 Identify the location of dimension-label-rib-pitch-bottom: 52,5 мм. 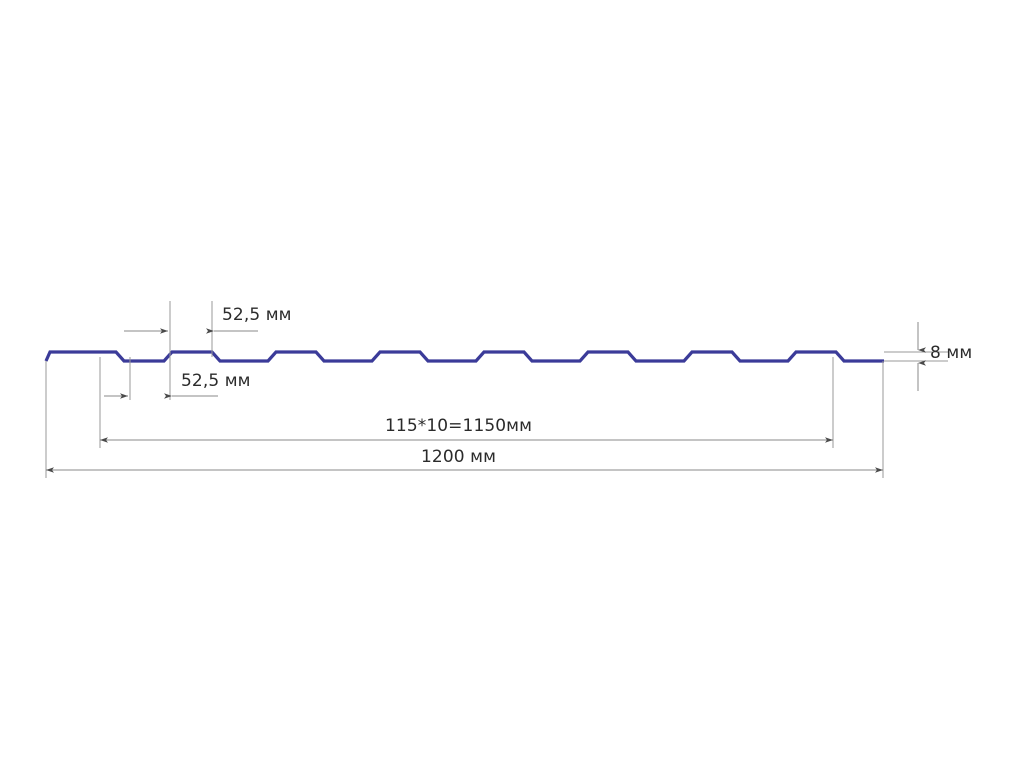
(216, 381).